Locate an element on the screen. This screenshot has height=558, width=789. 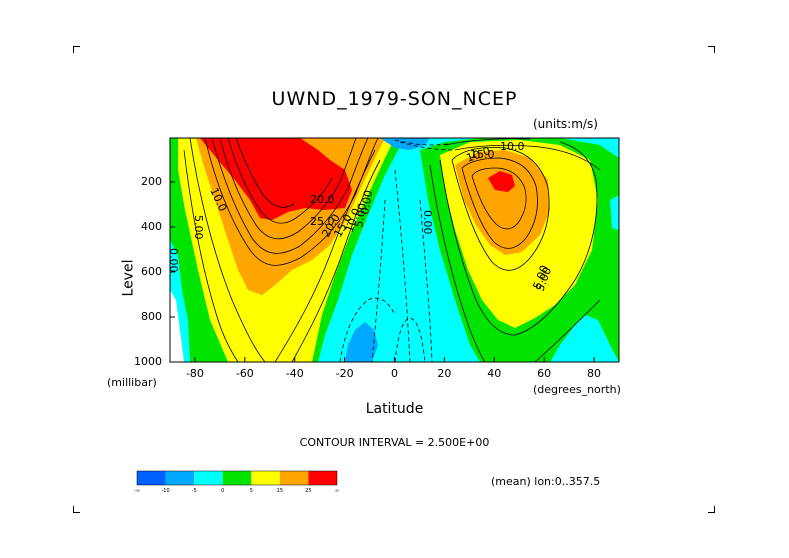
chart-title: UWND_1979-SON_NCEP is located at coordinates (394, 99).